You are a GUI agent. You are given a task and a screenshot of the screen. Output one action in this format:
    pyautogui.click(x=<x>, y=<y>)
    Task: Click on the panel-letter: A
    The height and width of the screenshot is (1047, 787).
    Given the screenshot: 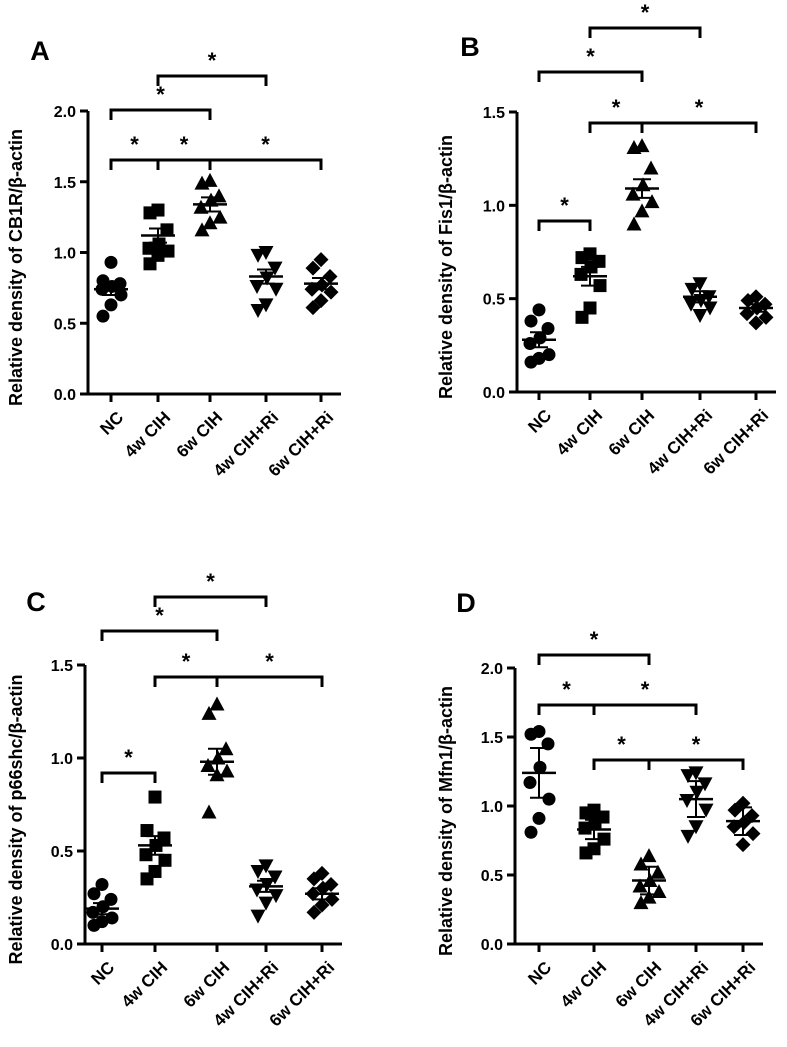 What is the action you would take?
    pyautogui.click(x=40, y=51)
    